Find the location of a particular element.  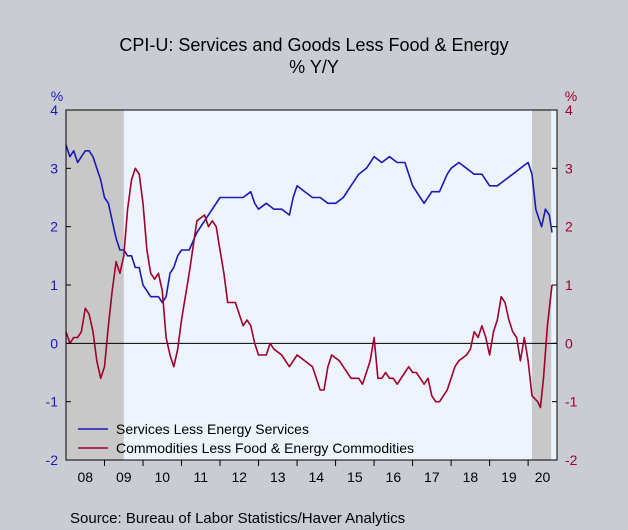

y-axis-right: -2 -1 0 1 2 3 4 is located at coordinates (565, 285).